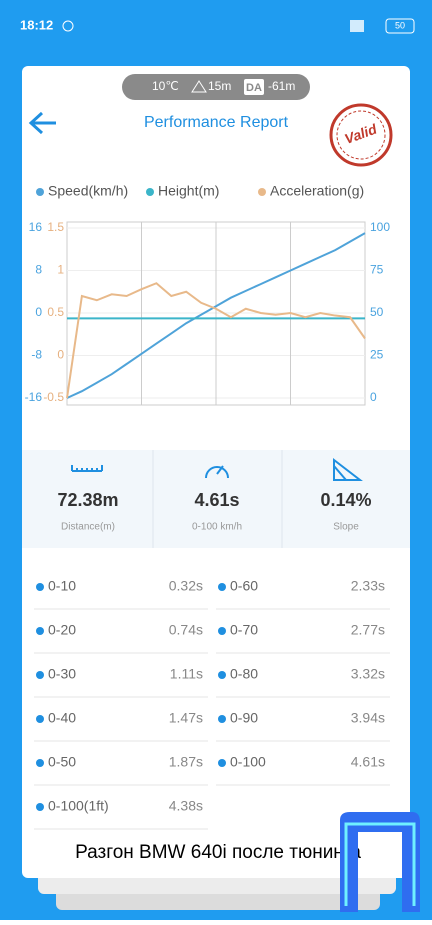 The height and width of the screenshot is (925, 432). I want to click on battery-level: 50, so click(400, 25).